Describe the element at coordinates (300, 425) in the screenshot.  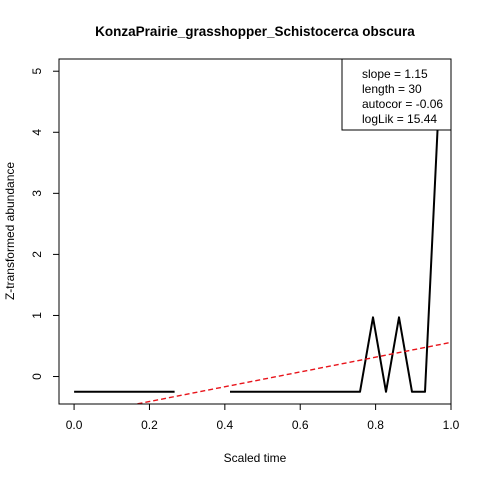
I see `x-tick-label: 0.6` at that location.